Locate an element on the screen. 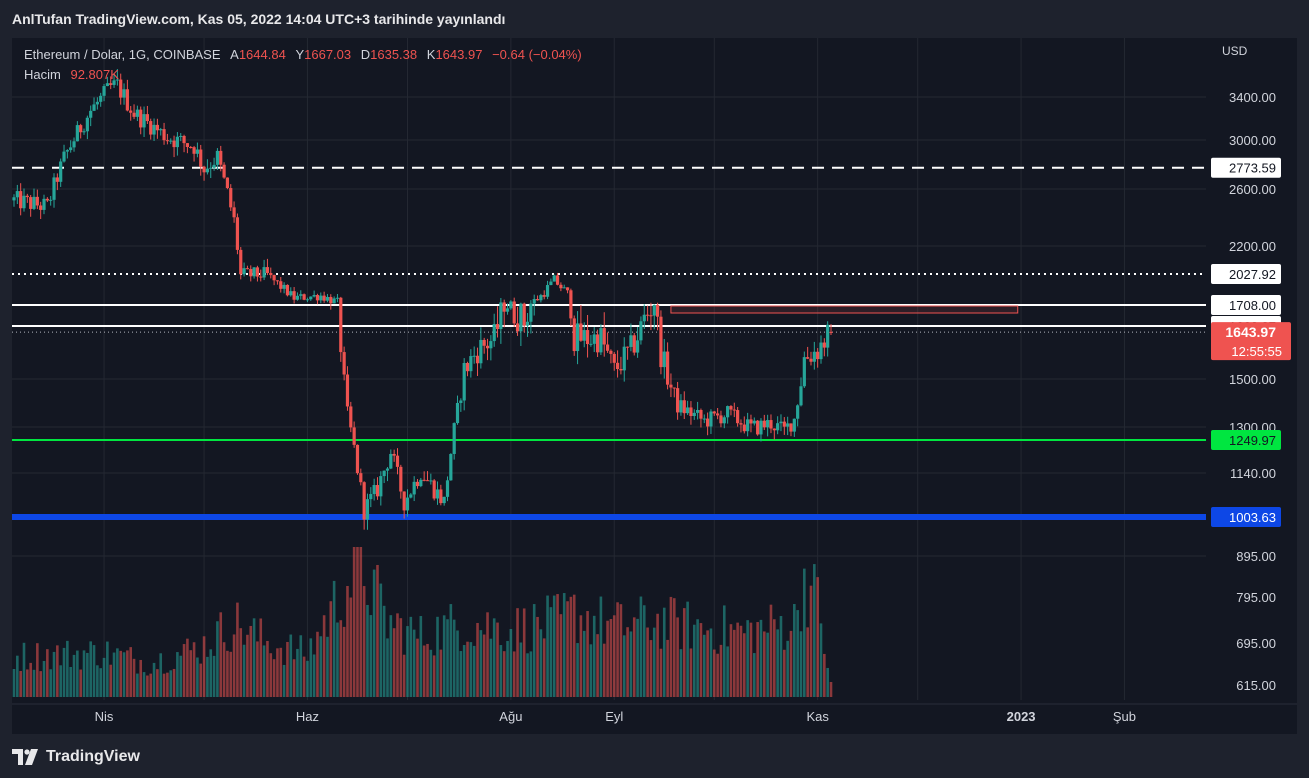 Image resolution: width=1309 pixels, height=778 pixels. level-tag-label: 2027.92 is located at coordinates (1252, 274).